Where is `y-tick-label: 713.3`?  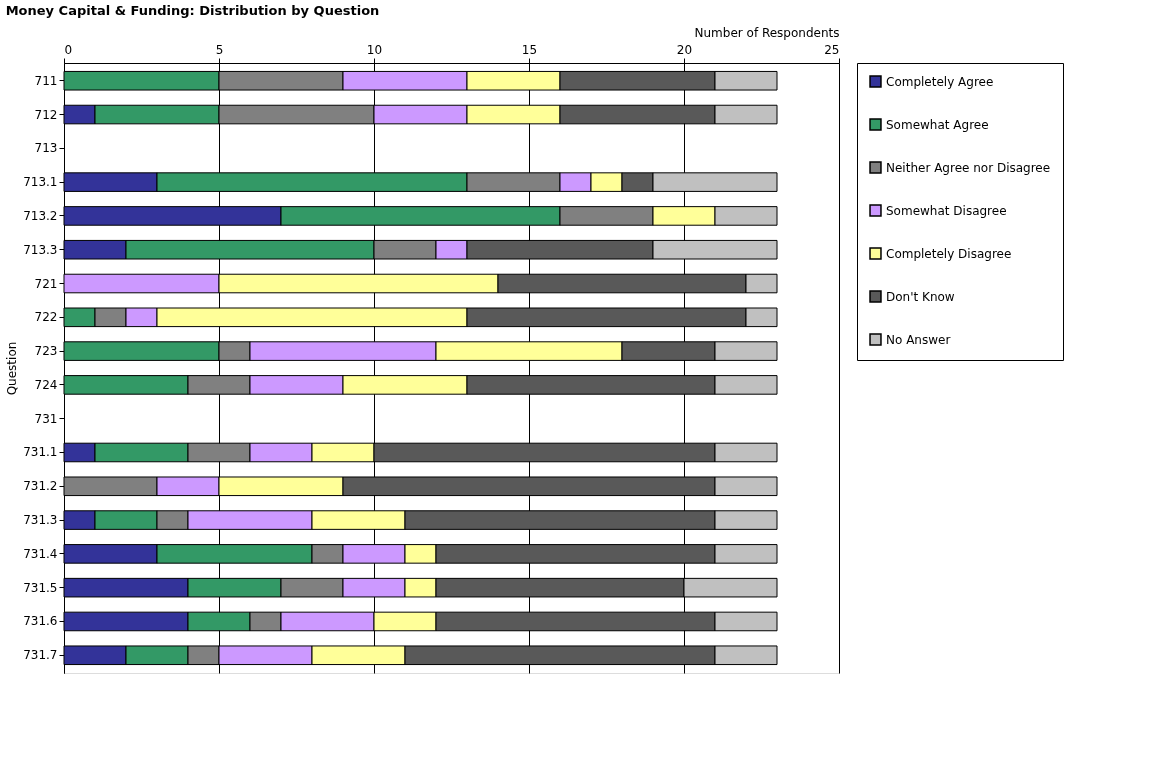 y-tick-label: 713.3 is located at coordinates (40, 249).